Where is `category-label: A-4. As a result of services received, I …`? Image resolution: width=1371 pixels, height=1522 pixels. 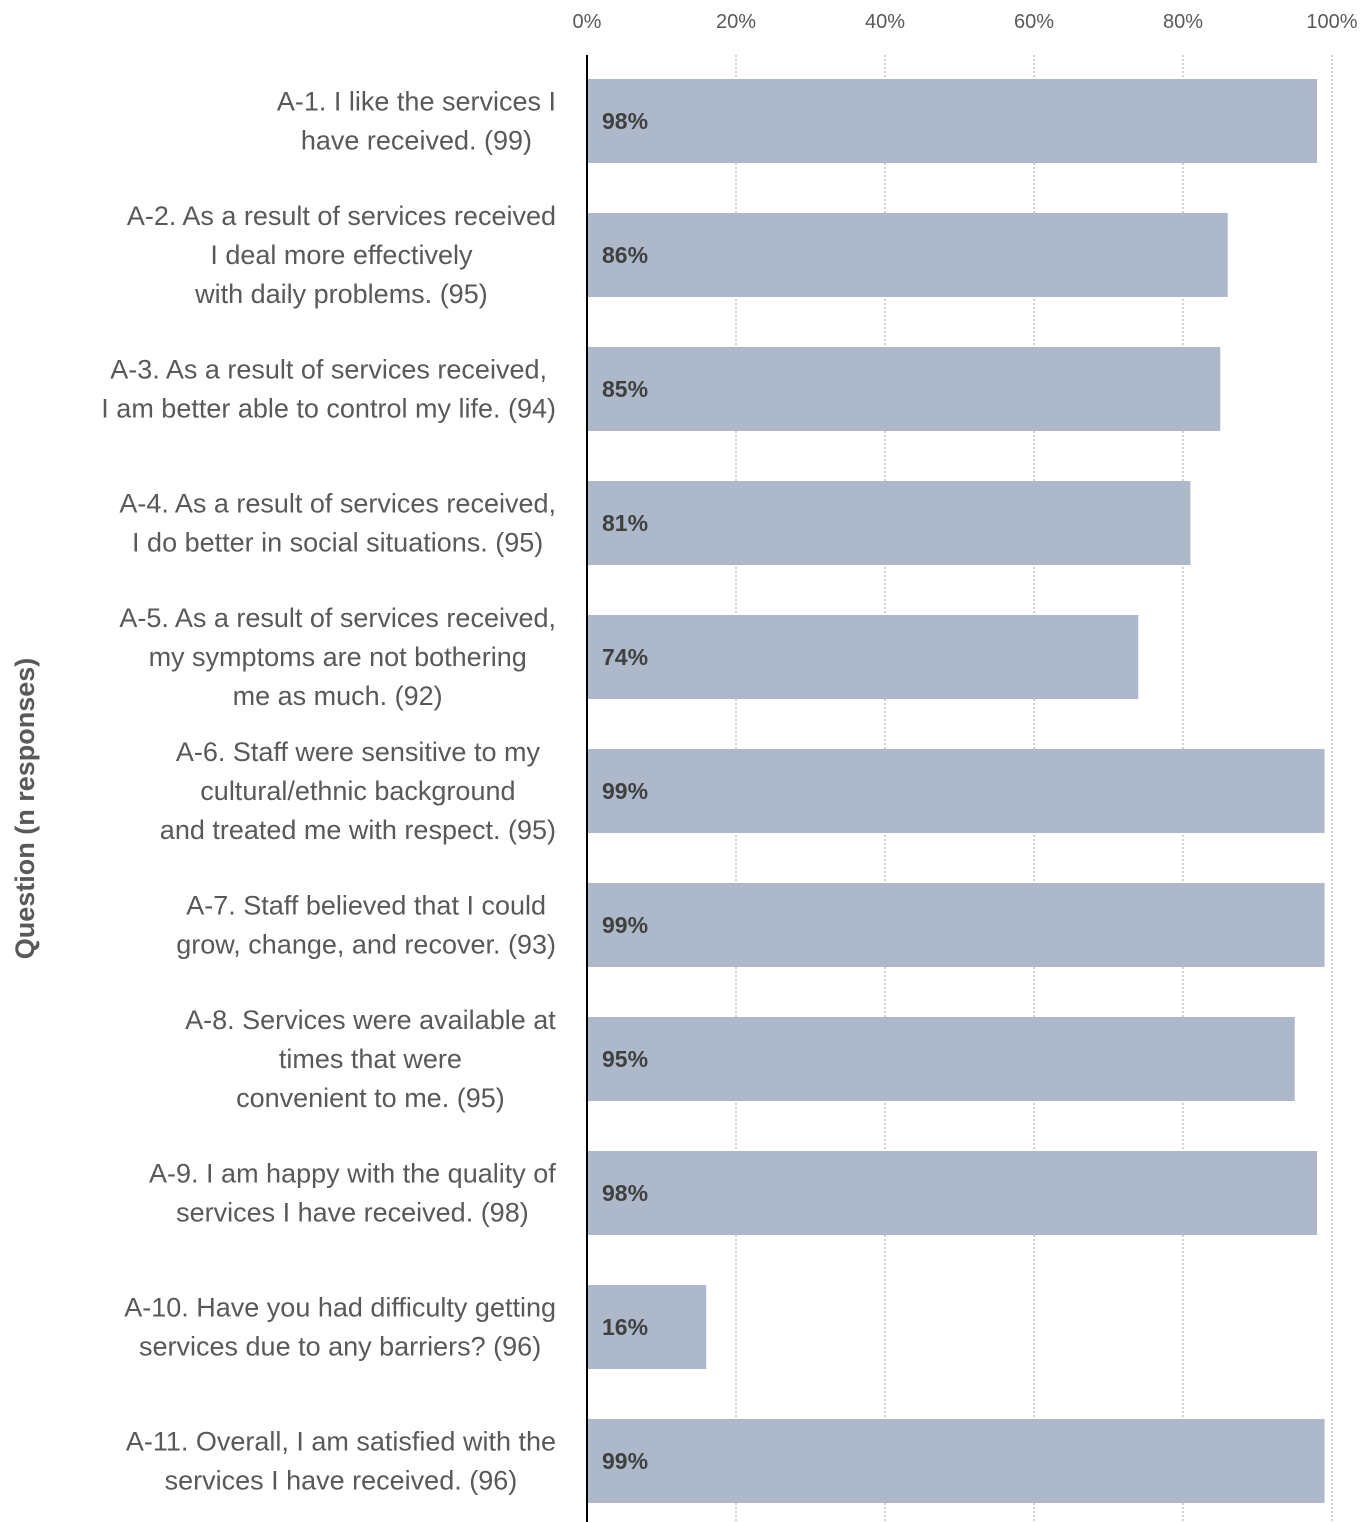
category-label: A-4. As a result of services received, I … is located at coordinates (337, 523).